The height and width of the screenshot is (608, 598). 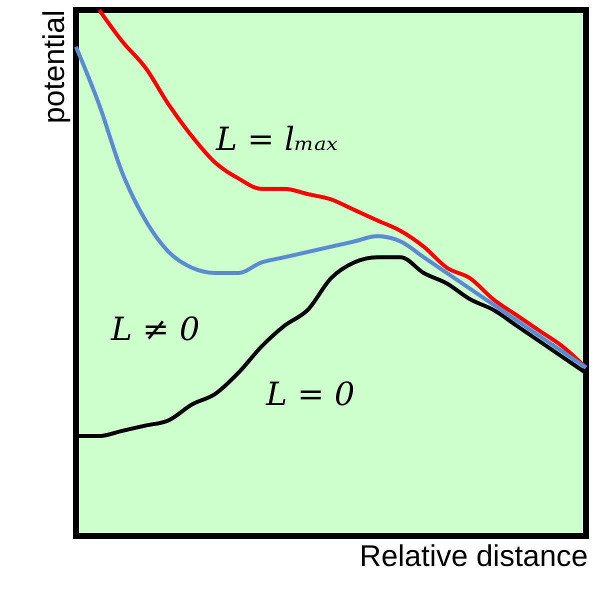 I want to click on series-label: L = 0, so click(x=310, y=394).